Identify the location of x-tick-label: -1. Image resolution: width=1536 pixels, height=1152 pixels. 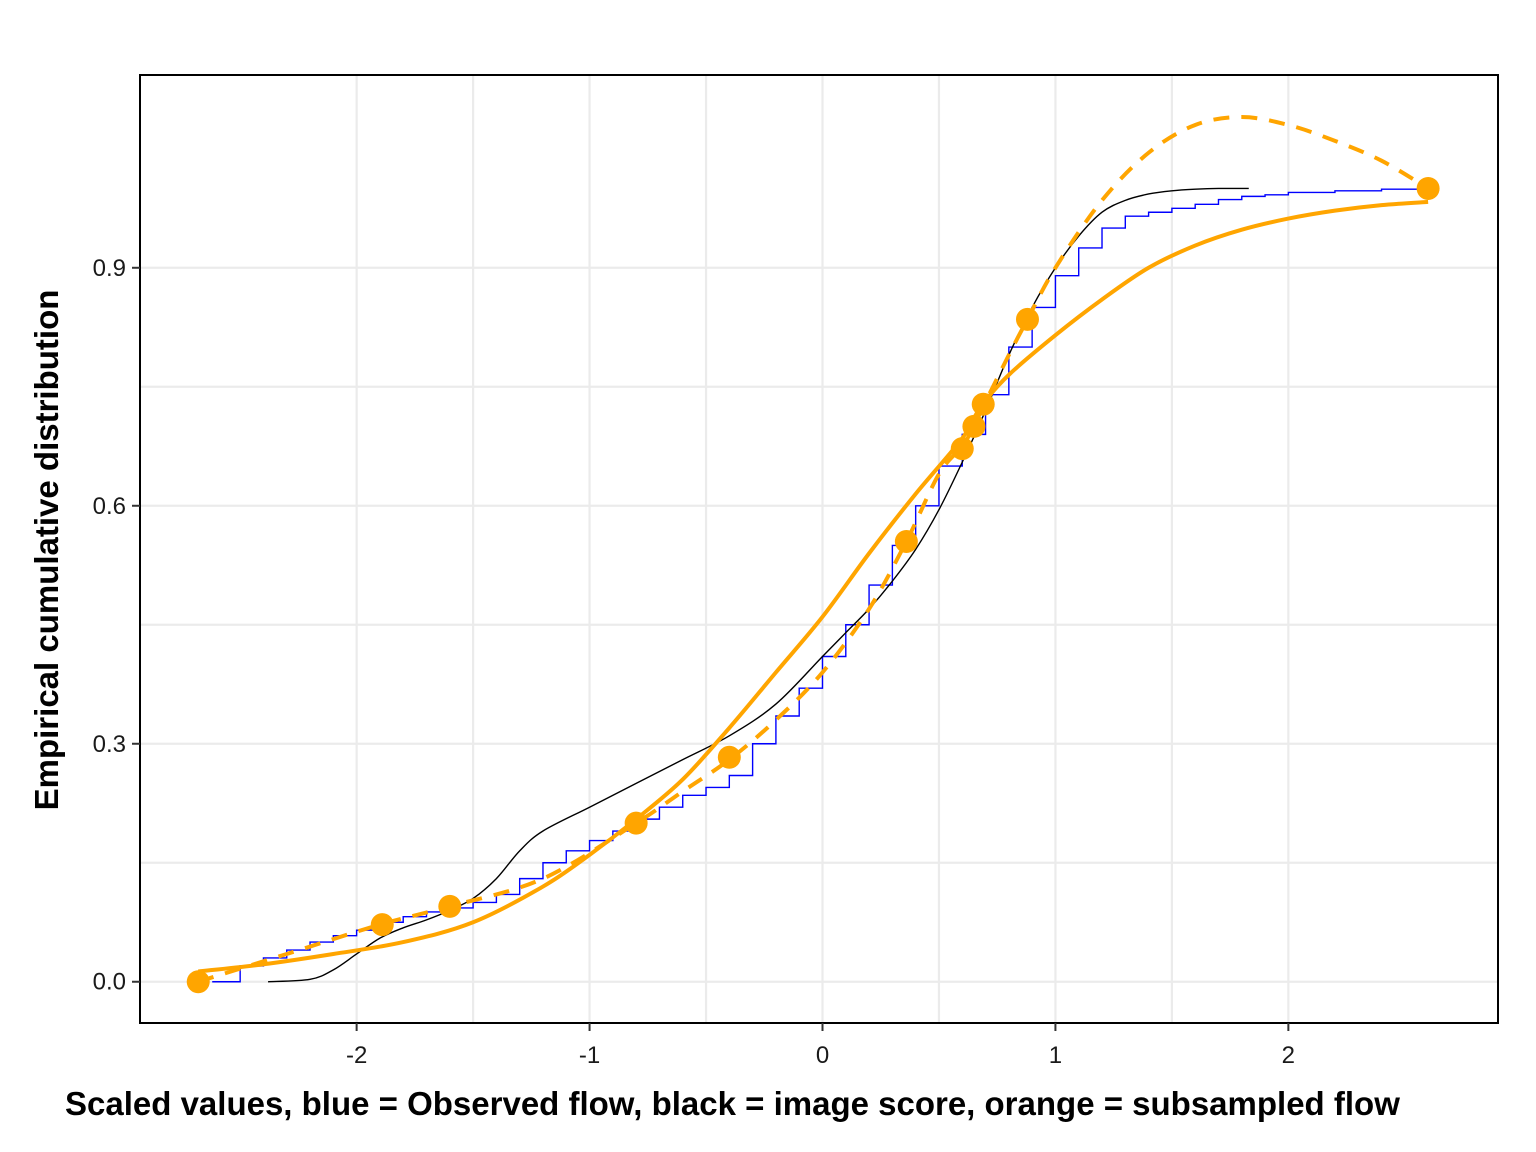
(589, 1055).